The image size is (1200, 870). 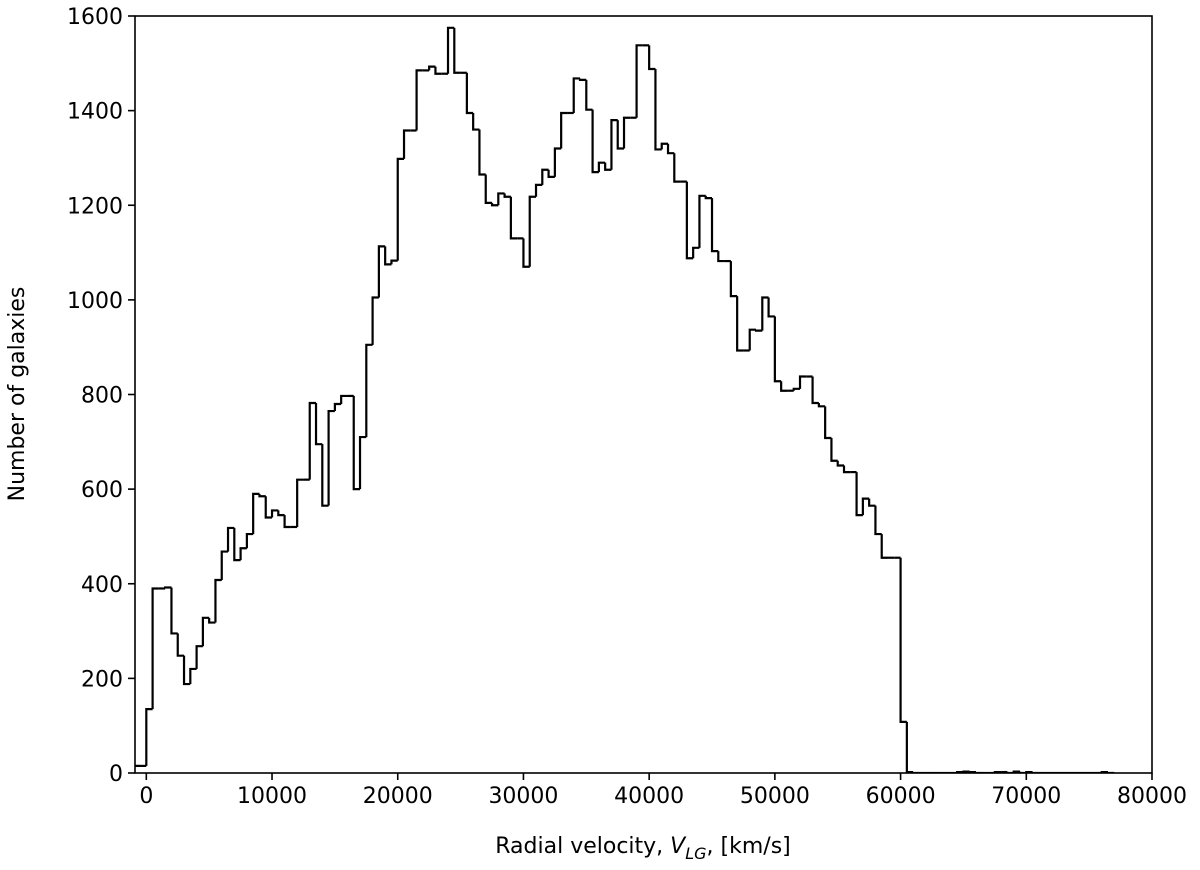 What do you see at coordinates (95, 112) in the screenshot?
I see `y-tick-label: 1400` at bounding box center [95, 112].